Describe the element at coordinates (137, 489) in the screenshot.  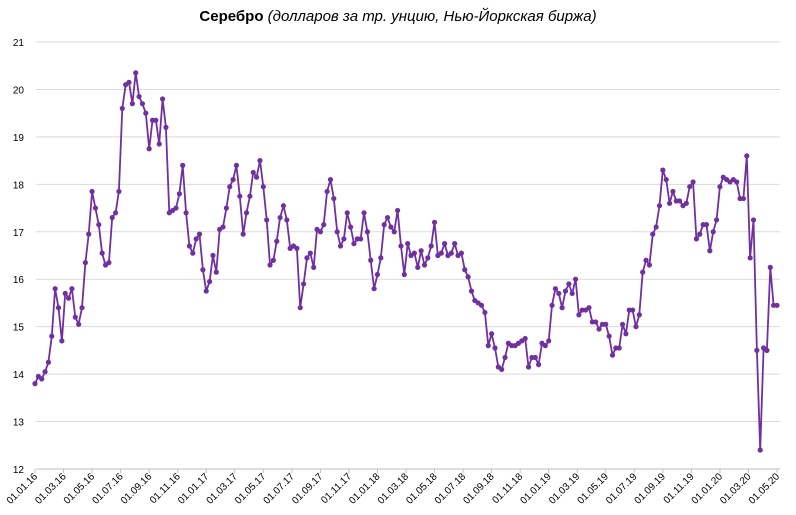
I see `x-tick-label: 01.09.16` at that location.